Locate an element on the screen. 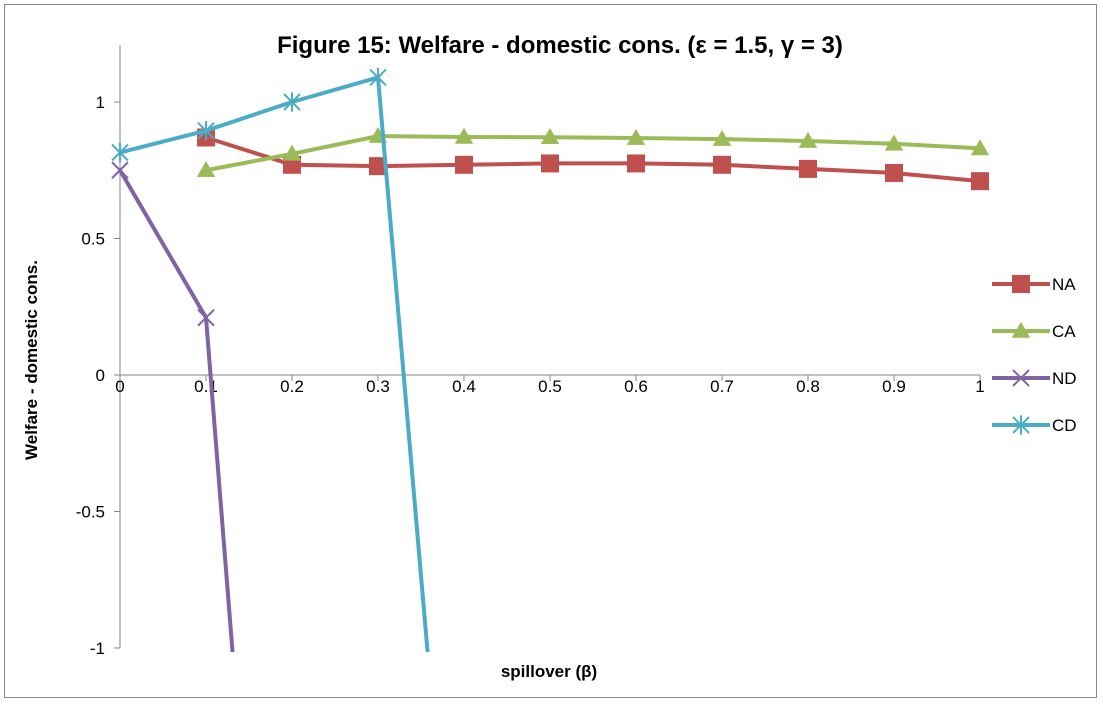 The image size is (1103, 704). y-tick-label: 1 is located at coordinates (100, 102).